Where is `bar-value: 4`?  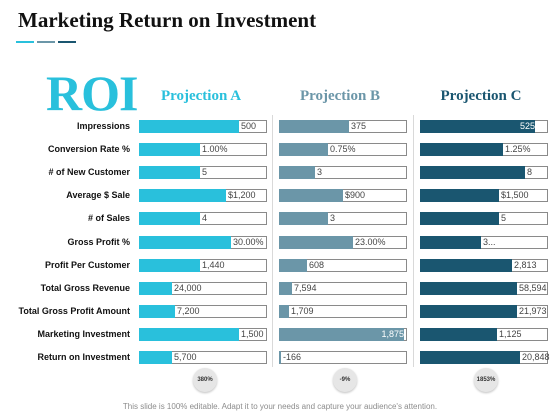 bar-value: 4 is located at coordinates (205, 218).